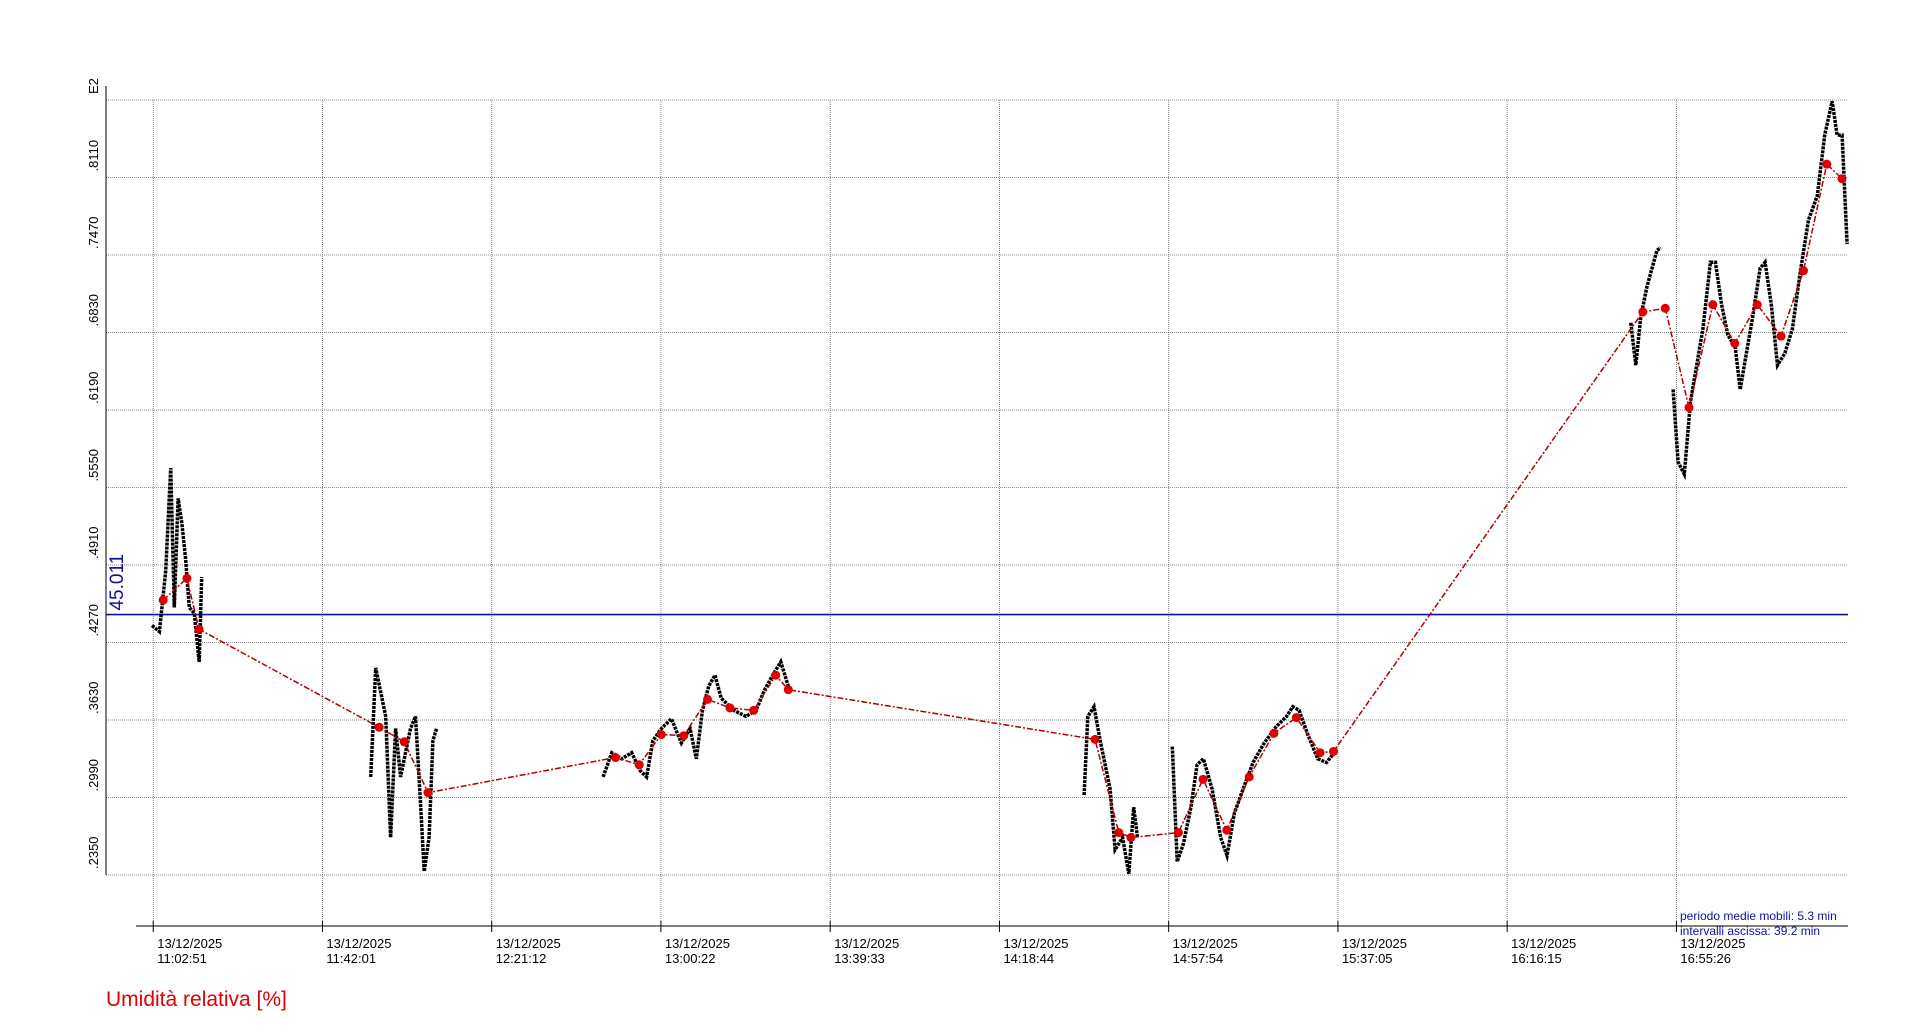  Describe the element at coordinates (117, 582) in the screenshot. I see `reference-label: 45.011` at that location.